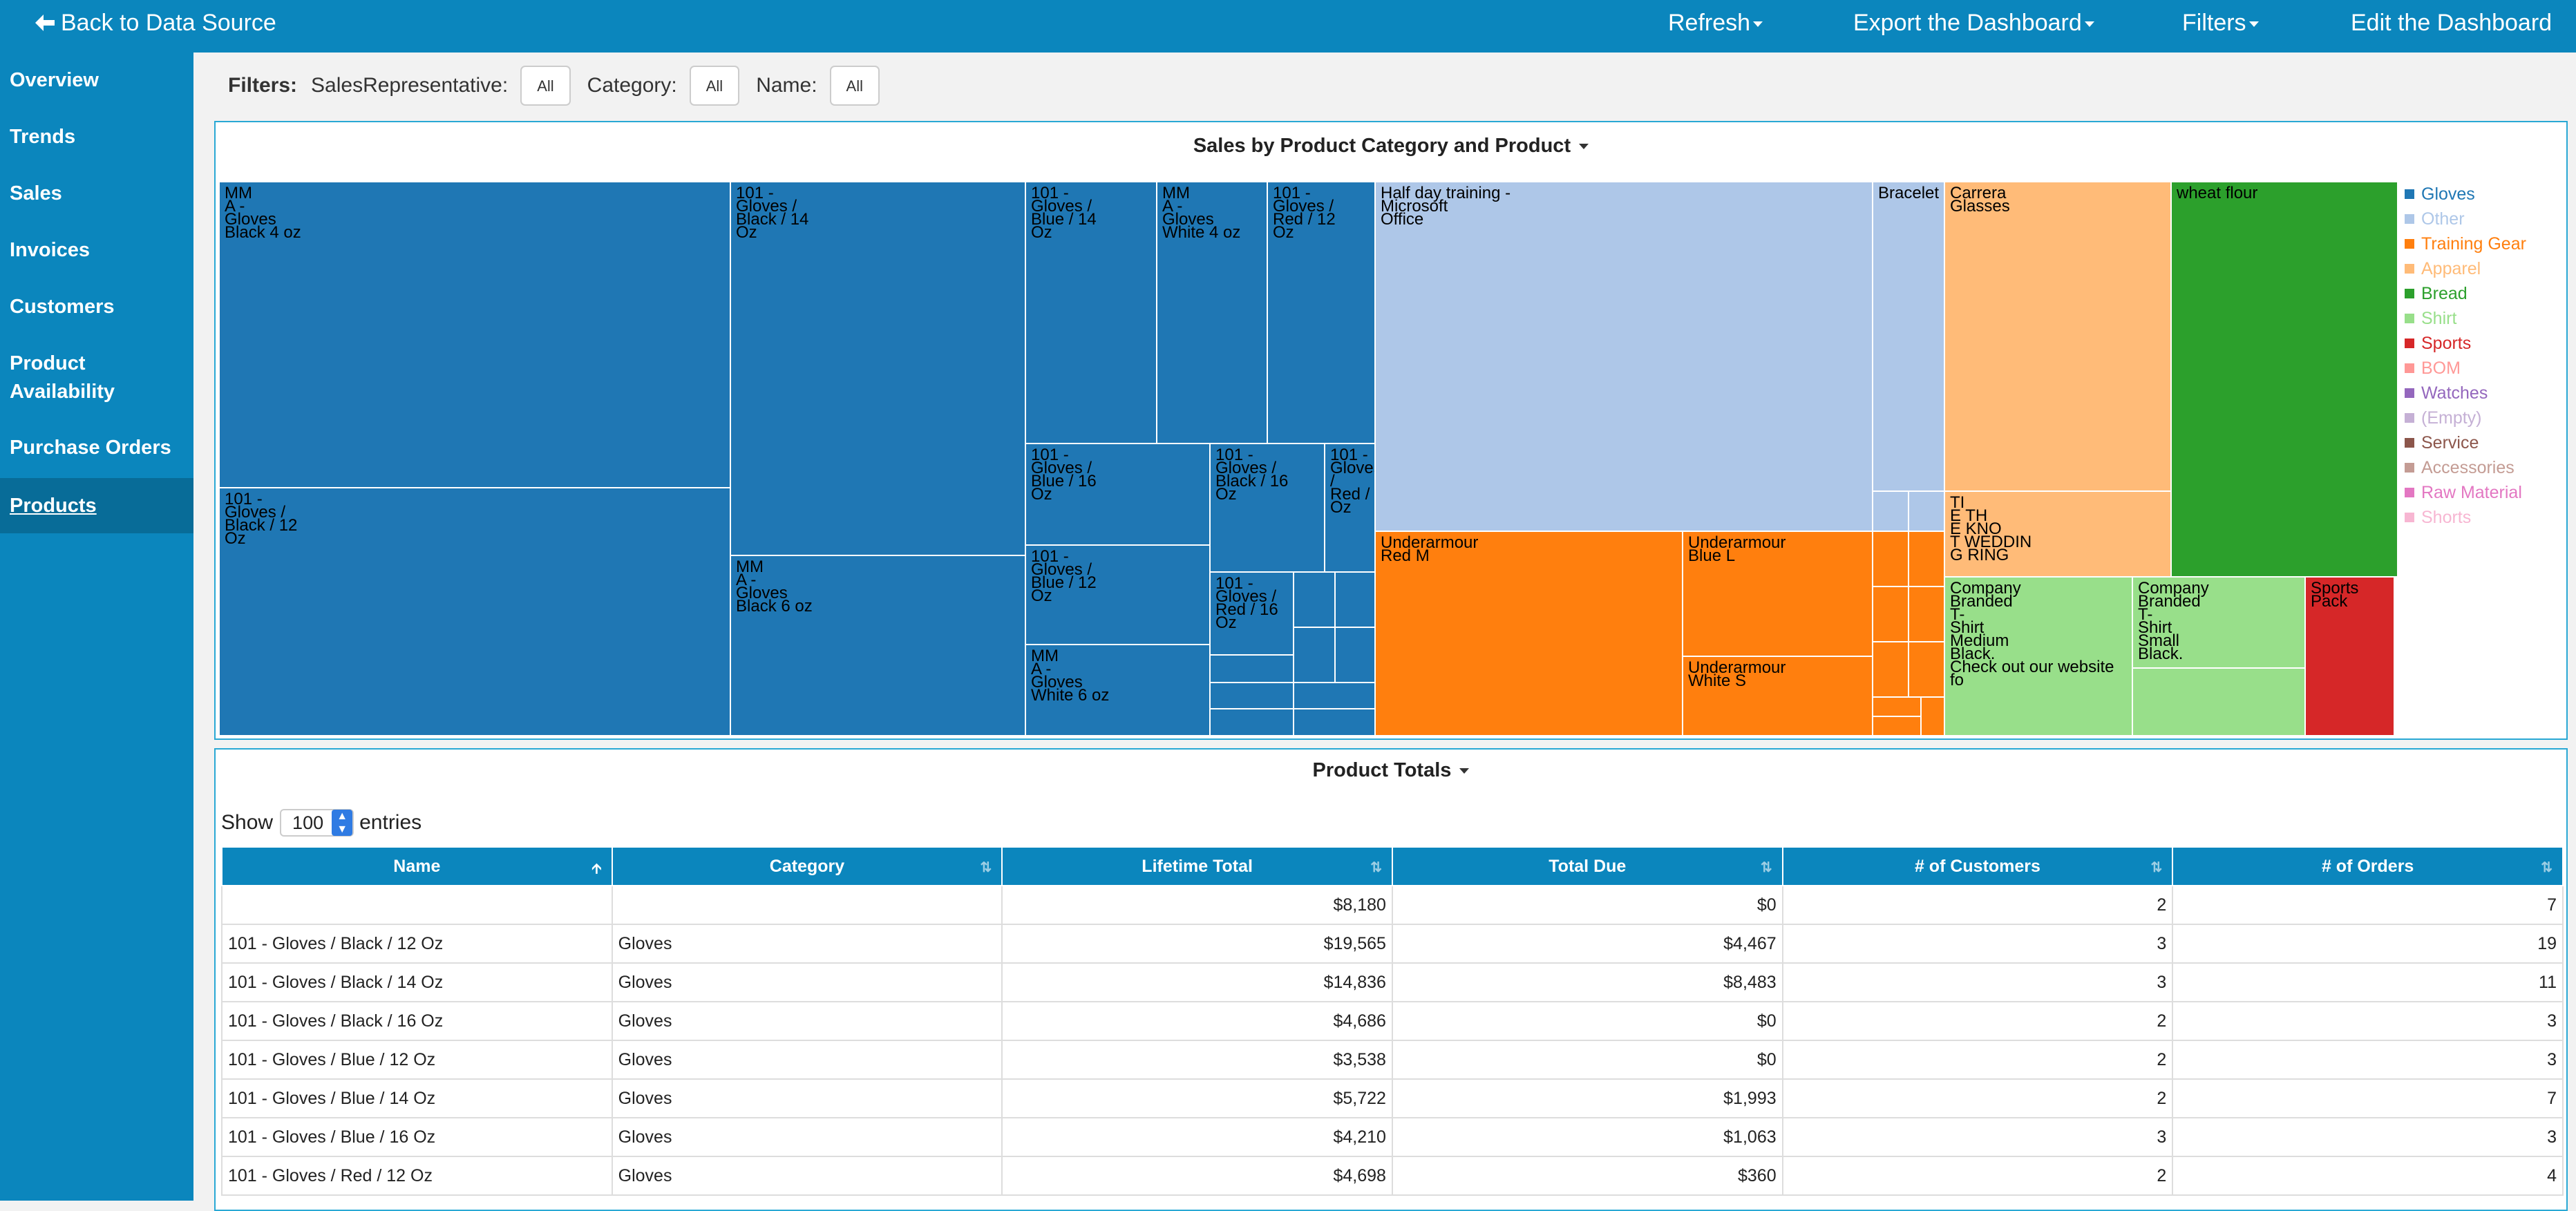 Image resolution: width=2576 pixels, height=1211 pixels. Describe the element at coordinates (2465, 268) in the screenshot. I see `legend-item: Apparel` at that location.